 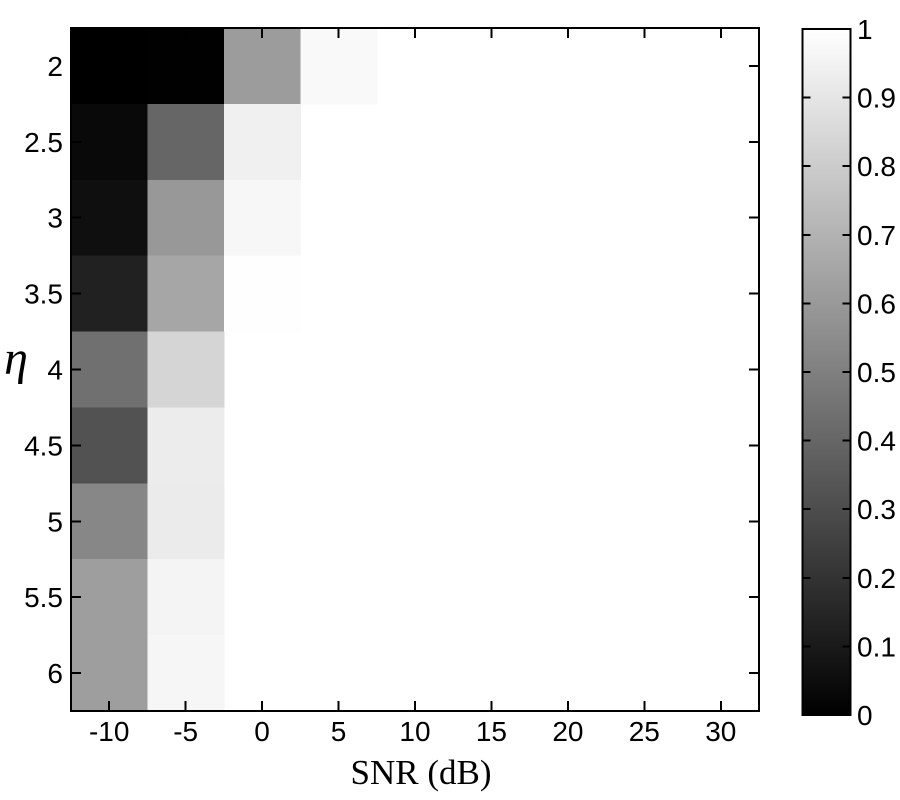 What do you see at coordinates (55, 370) in the screenshot?
I see `svg-text: 4` at bounding box center [55, 370].